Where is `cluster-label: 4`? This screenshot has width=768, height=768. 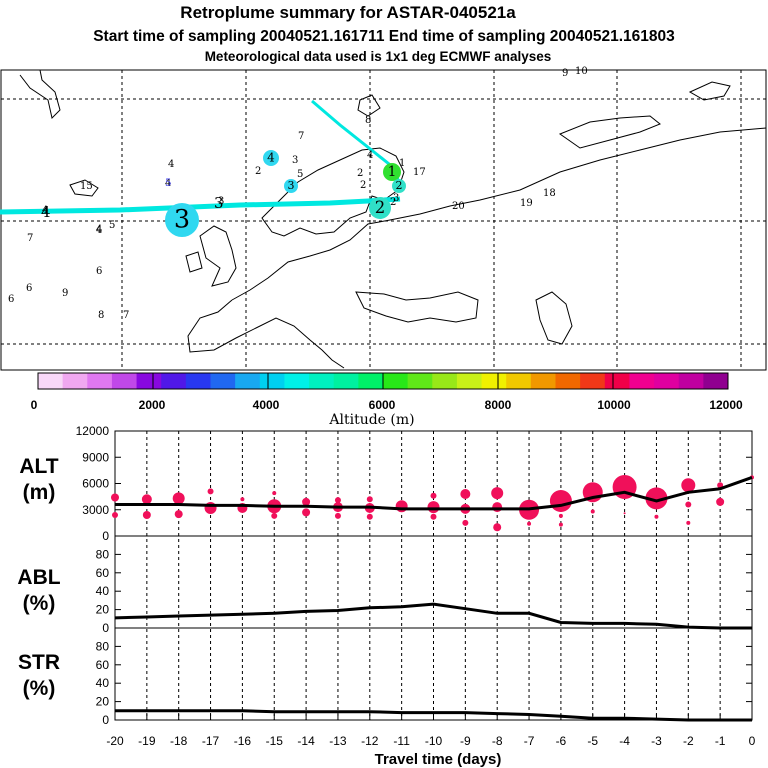
cluster-label: 4 is located at coordinates (271, 158).